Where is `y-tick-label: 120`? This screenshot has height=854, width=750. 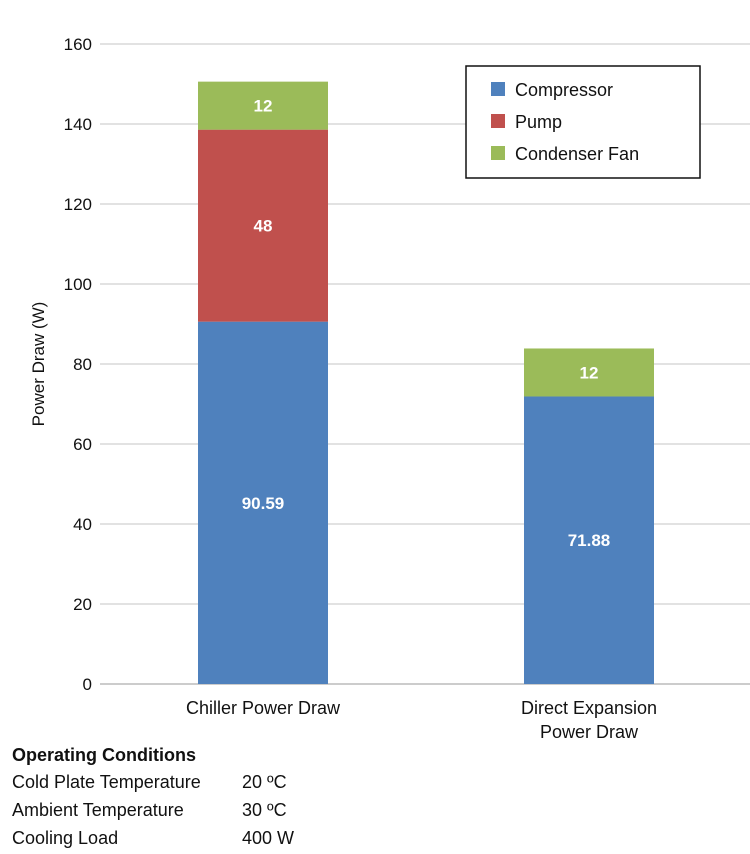 y-tick-label: 120 is located at coordinates (78, 204).